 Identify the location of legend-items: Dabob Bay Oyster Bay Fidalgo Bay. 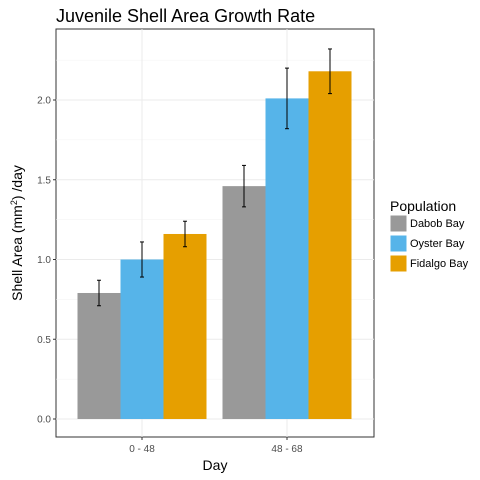
(429, 243).